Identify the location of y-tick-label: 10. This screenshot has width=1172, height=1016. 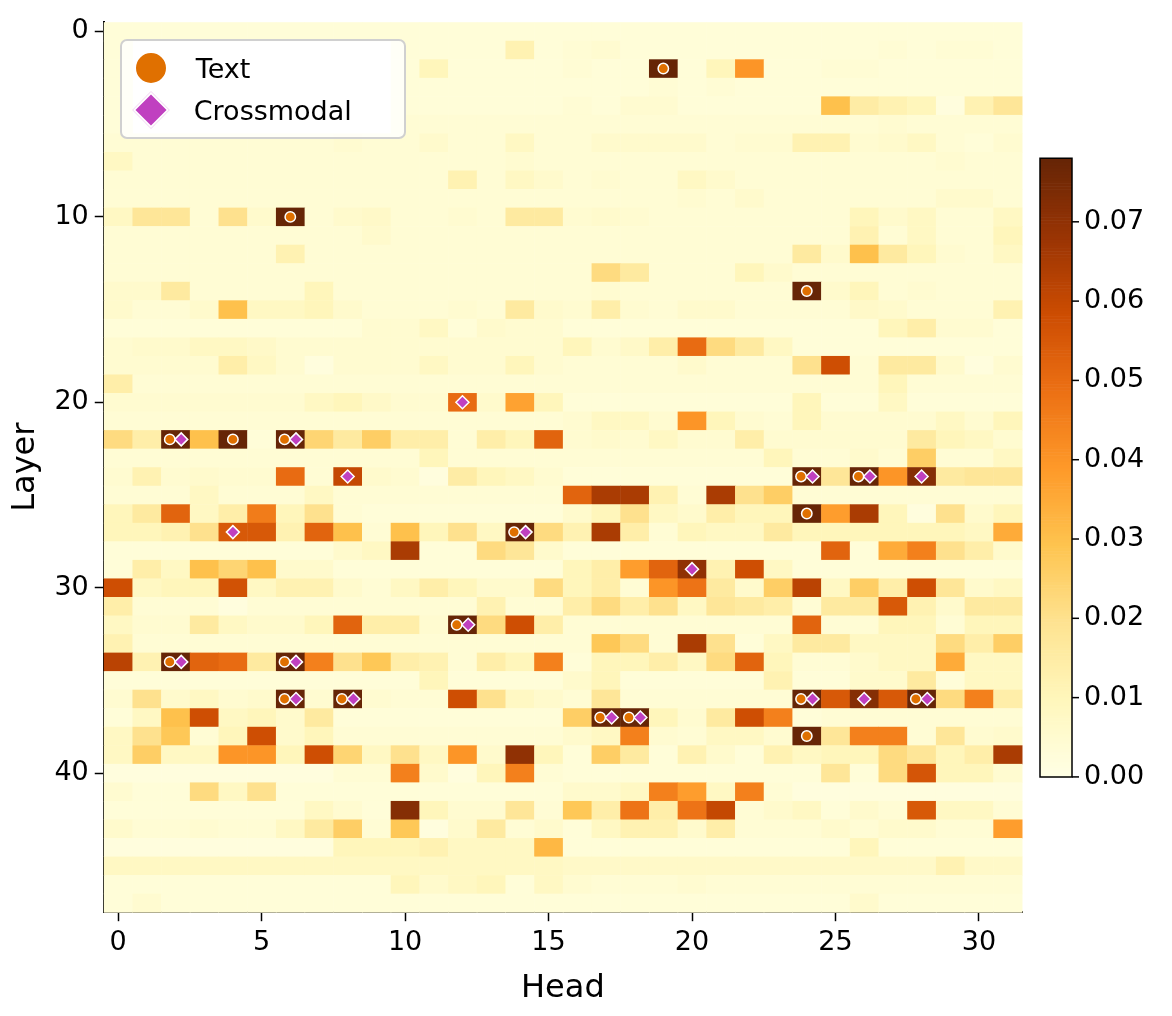
(71, 214).